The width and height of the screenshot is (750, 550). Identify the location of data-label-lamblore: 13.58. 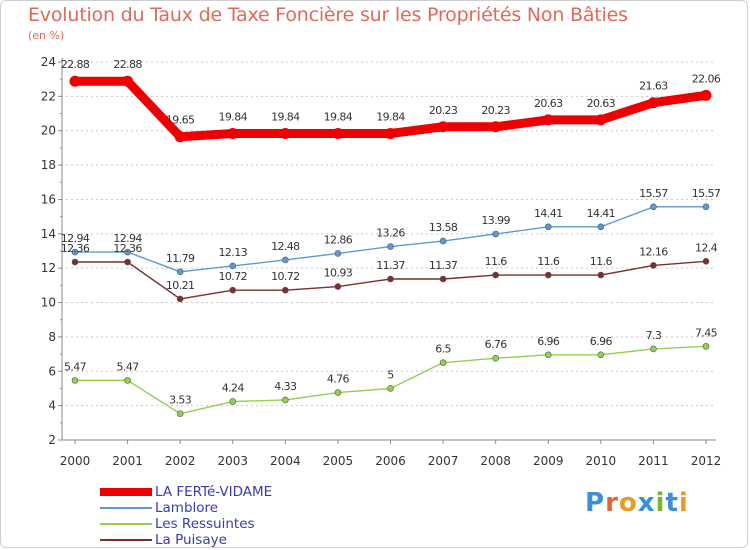
(443, 227).